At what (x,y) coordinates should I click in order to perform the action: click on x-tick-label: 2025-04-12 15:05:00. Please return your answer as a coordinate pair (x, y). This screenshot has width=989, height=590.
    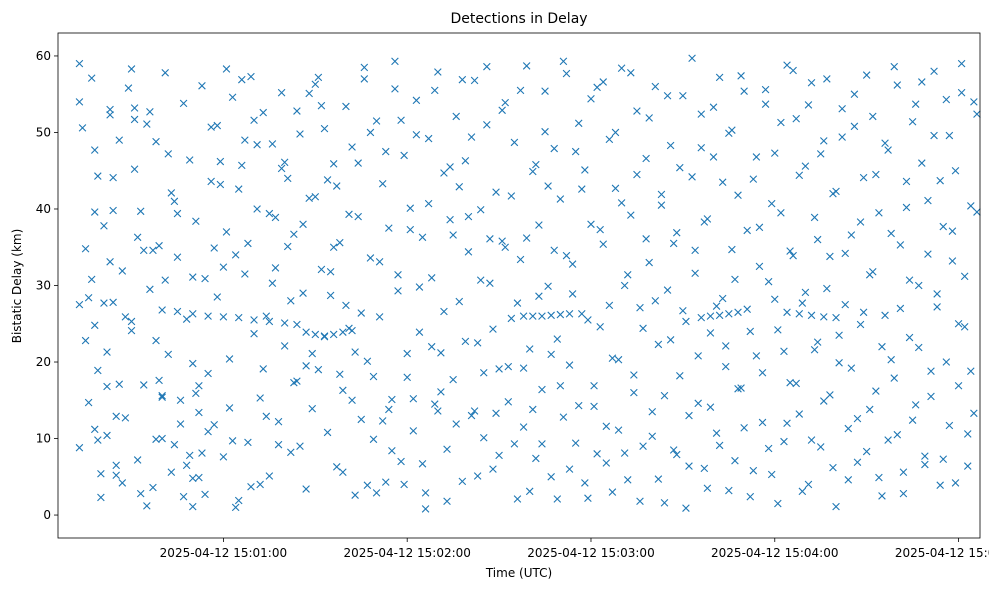
    Looking at the image, I should click on (942, 553).